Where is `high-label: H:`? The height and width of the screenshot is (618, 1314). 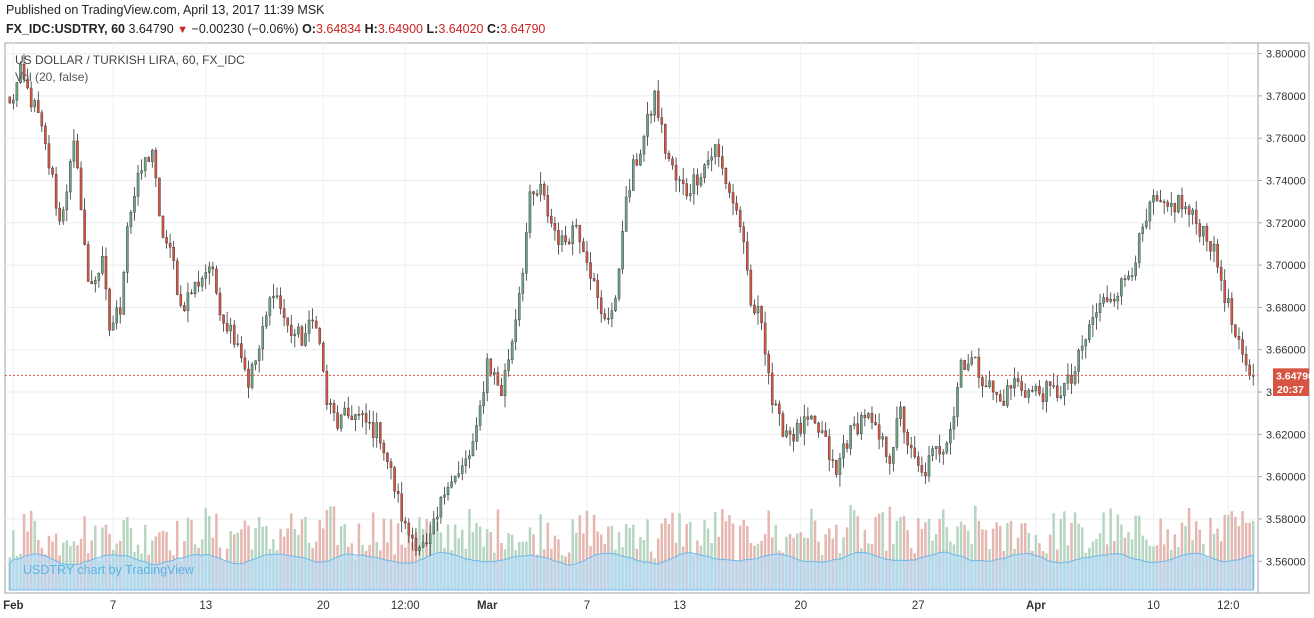 high-label: H: is located at coordinates (371, 29).